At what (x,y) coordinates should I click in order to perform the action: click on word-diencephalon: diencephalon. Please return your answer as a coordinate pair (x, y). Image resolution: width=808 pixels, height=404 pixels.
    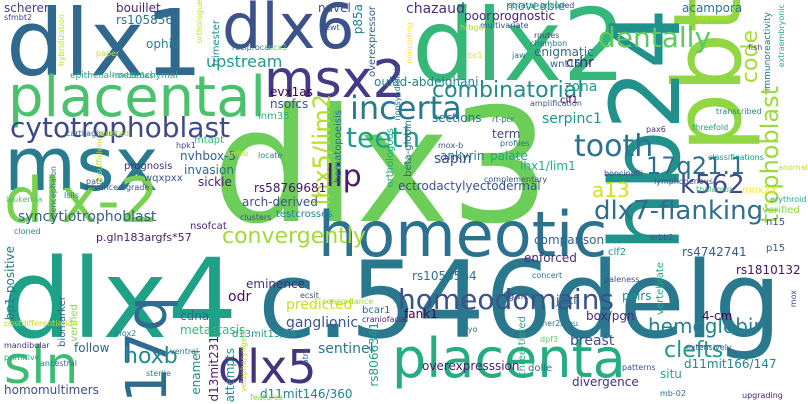
    Looking at the image, I should click on (53, 193).